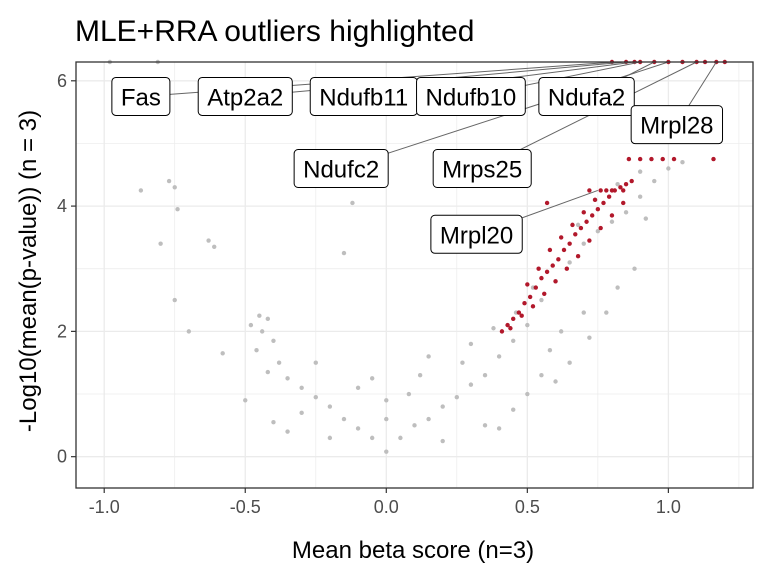 Image resolution: width=768 pixels, height=576 pixels. What do you see at coordinates (386, 507) in the screenshot?
I see `x-tick-label: 0.0` at bounding box center [386, 507].